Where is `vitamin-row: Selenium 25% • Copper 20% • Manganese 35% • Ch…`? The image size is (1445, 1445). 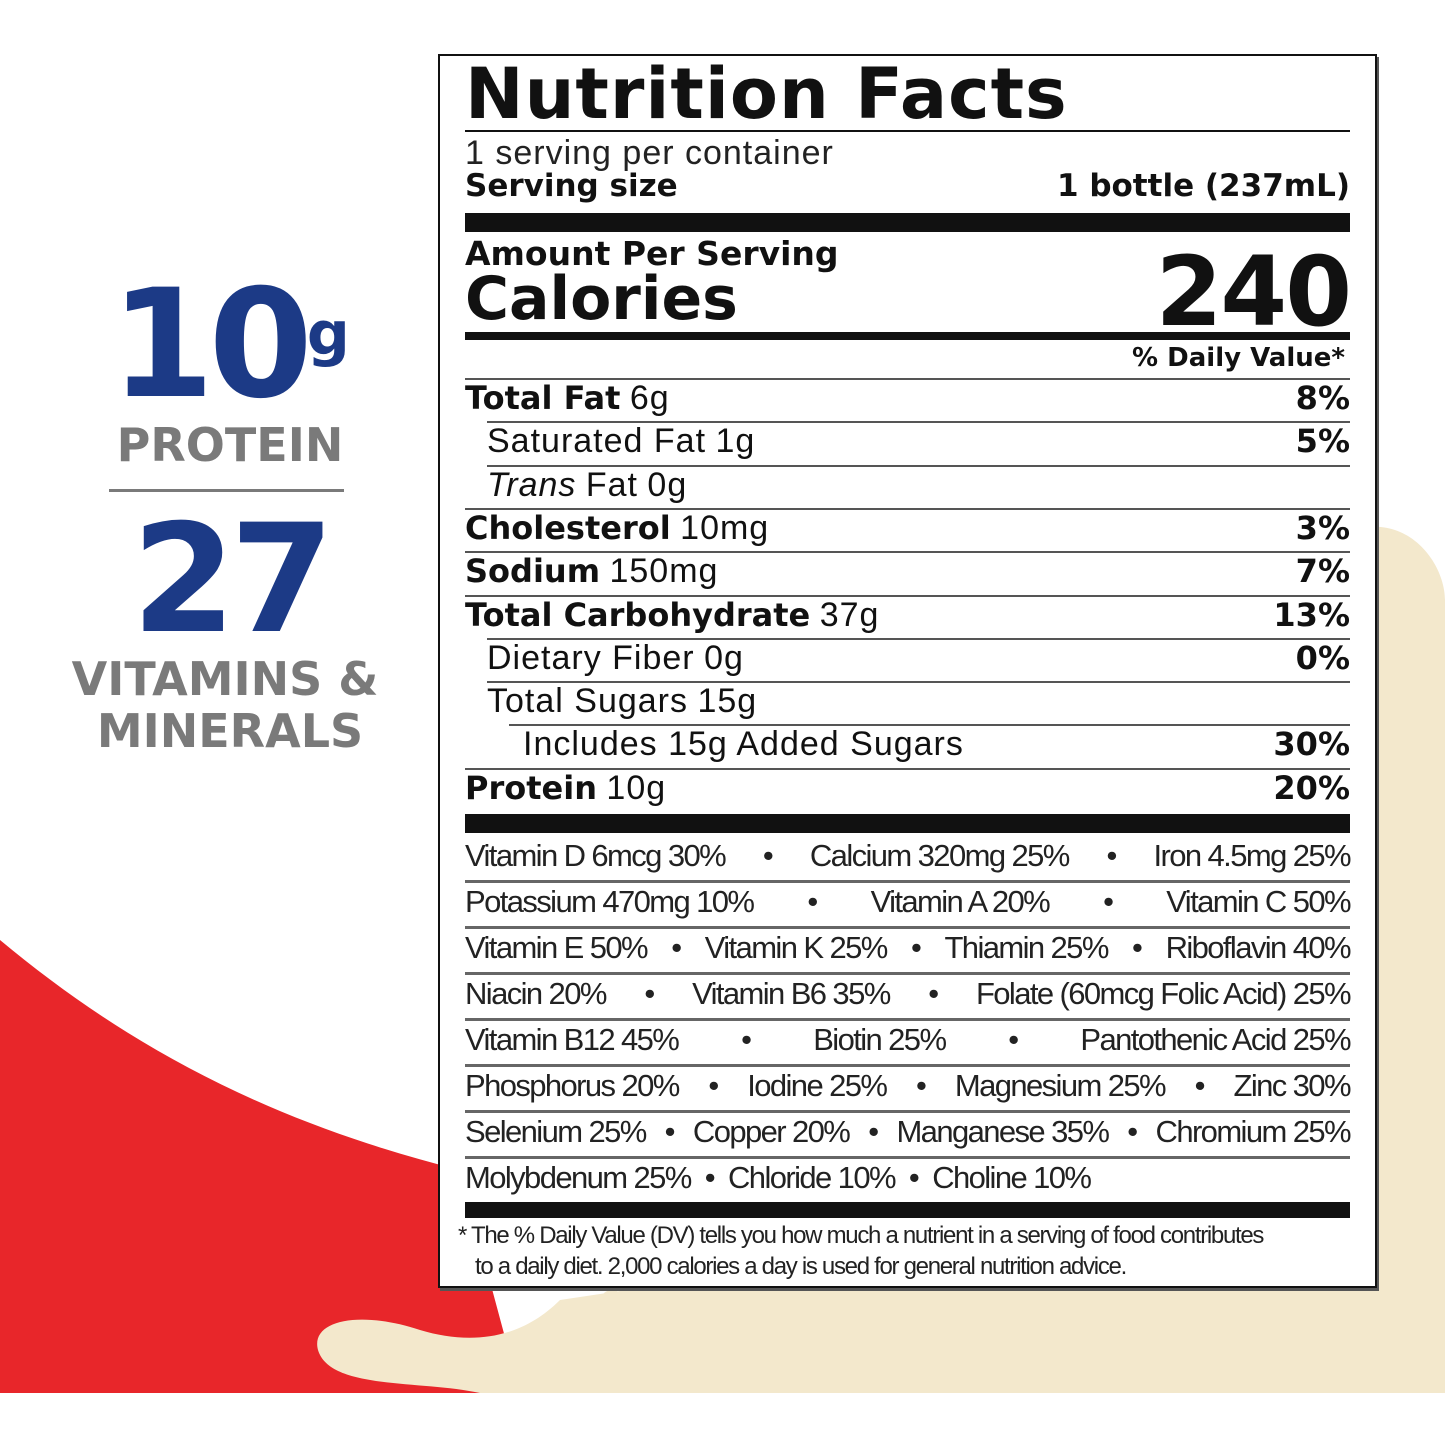 vitamin-row: Selenium 25% • Copper 20% • Manganese 35% • Ch… is located at coordinates (908, 1132).